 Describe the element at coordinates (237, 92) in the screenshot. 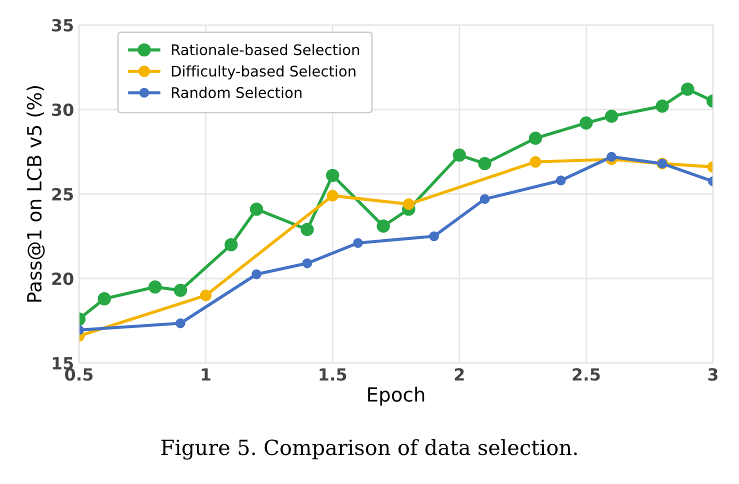

I see `legend-label: Random Selection` at that location.